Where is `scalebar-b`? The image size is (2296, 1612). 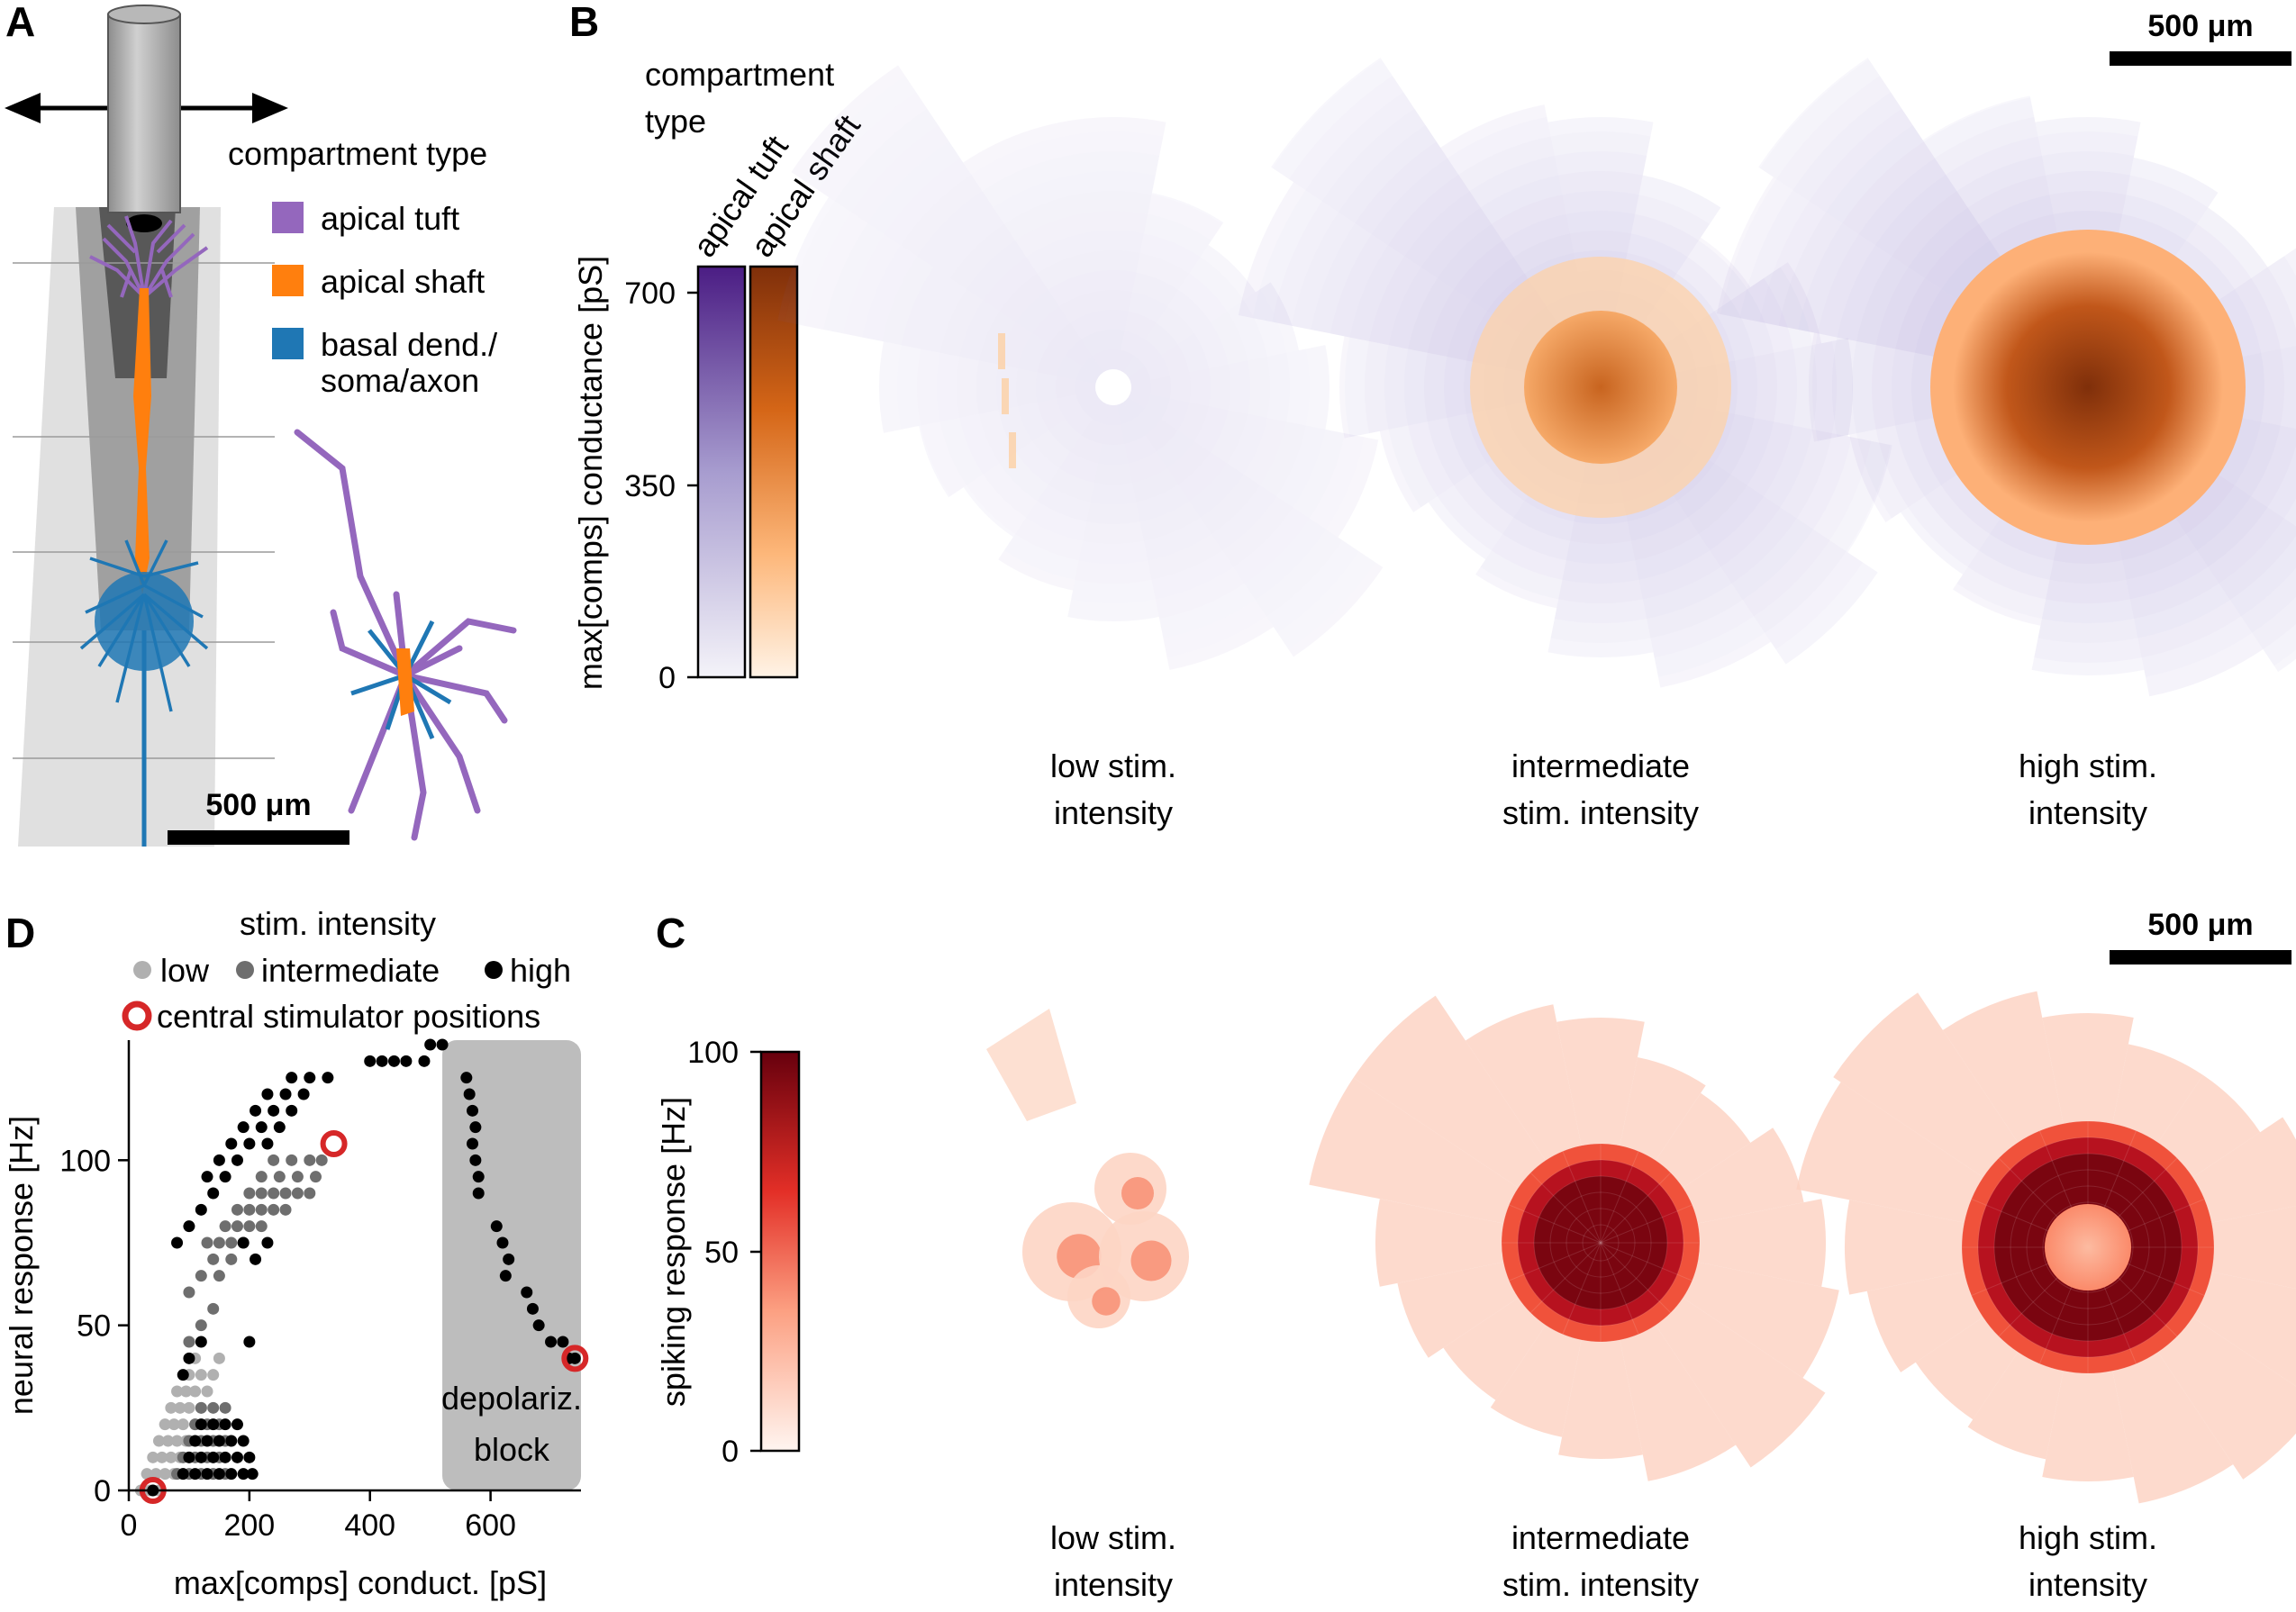 scalebar-b is located at coordinates (2200, 58).